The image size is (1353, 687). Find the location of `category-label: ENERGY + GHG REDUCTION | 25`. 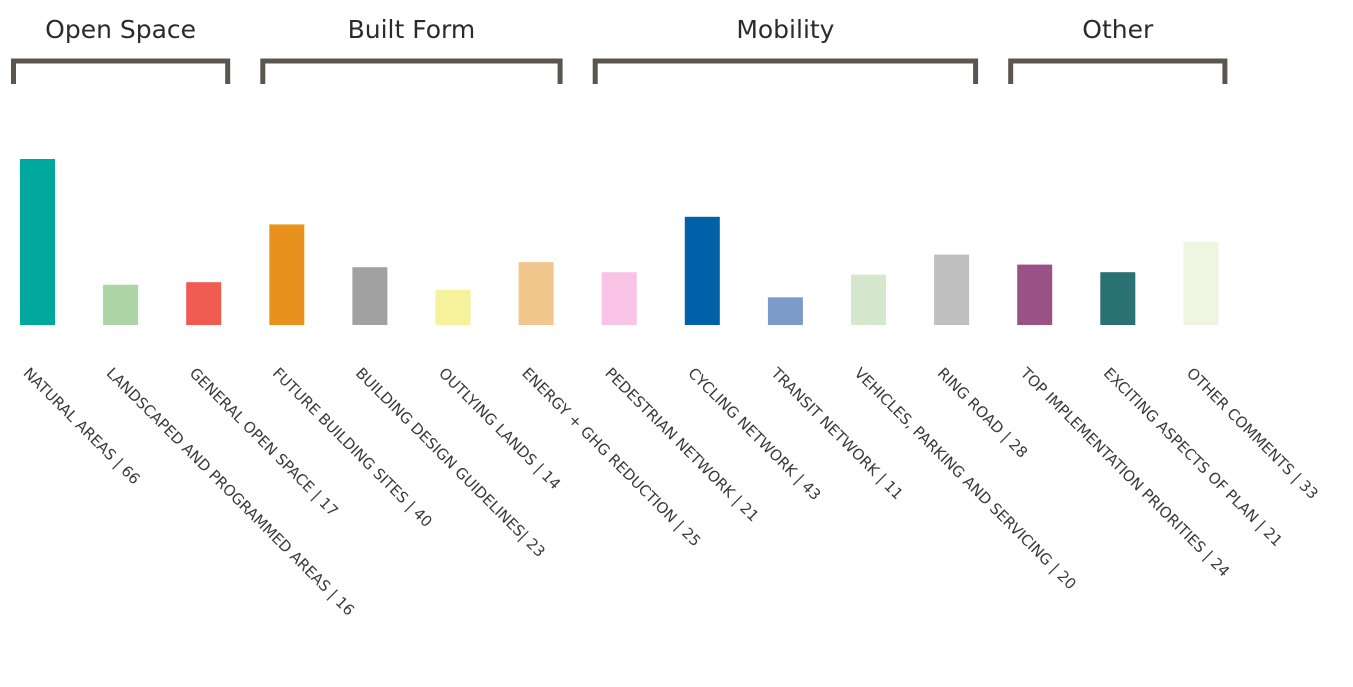

category-label: ENERGY + GHG REDUCTION | 25 is located at coordinates (611, 457).